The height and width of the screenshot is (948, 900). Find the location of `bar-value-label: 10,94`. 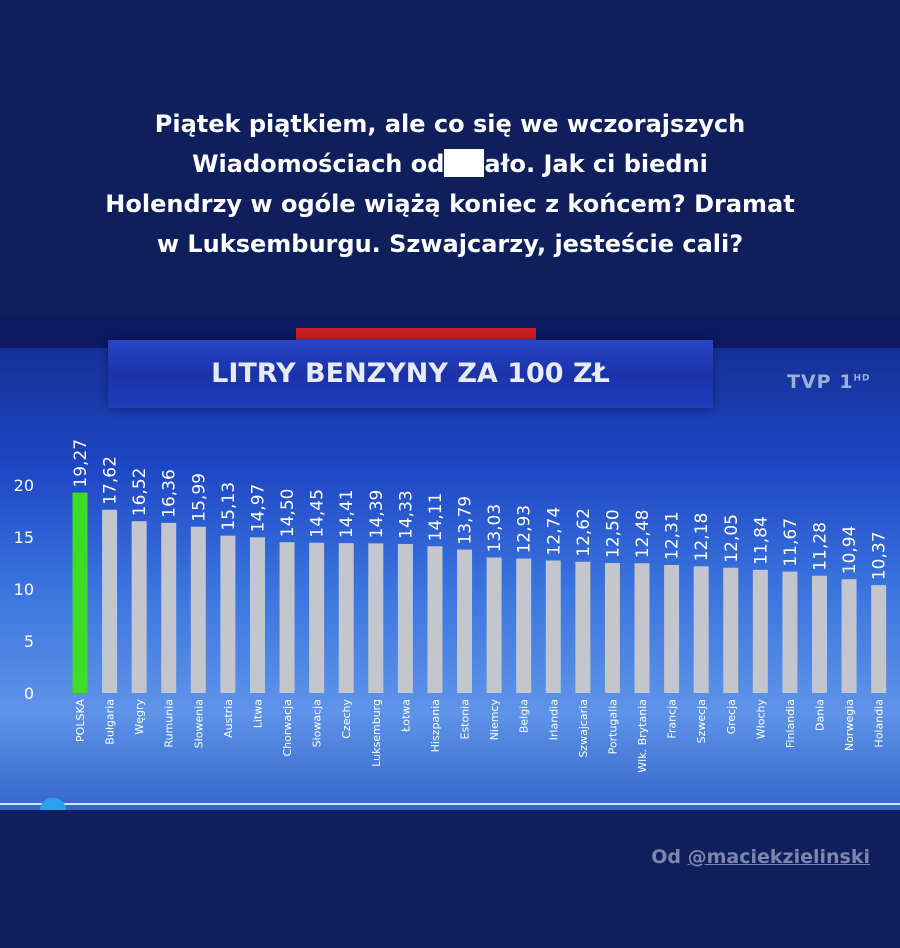

bar-value-label: 10,94 is located at coordinates (850, 550).